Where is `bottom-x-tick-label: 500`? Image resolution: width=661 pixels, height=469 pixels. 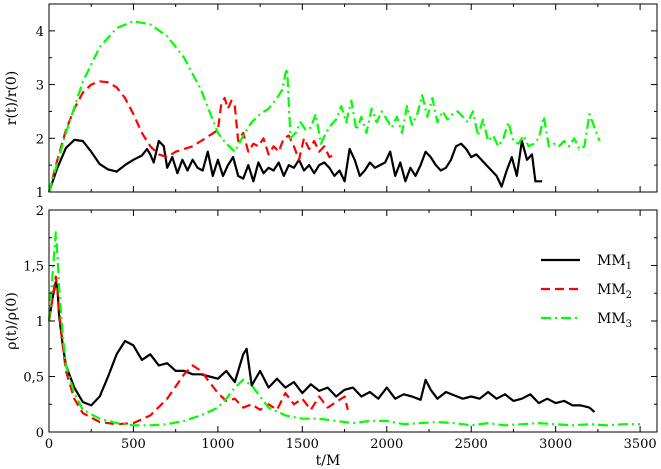
bottom-x-tick-label: 500 is located at coordinates (133, 444).